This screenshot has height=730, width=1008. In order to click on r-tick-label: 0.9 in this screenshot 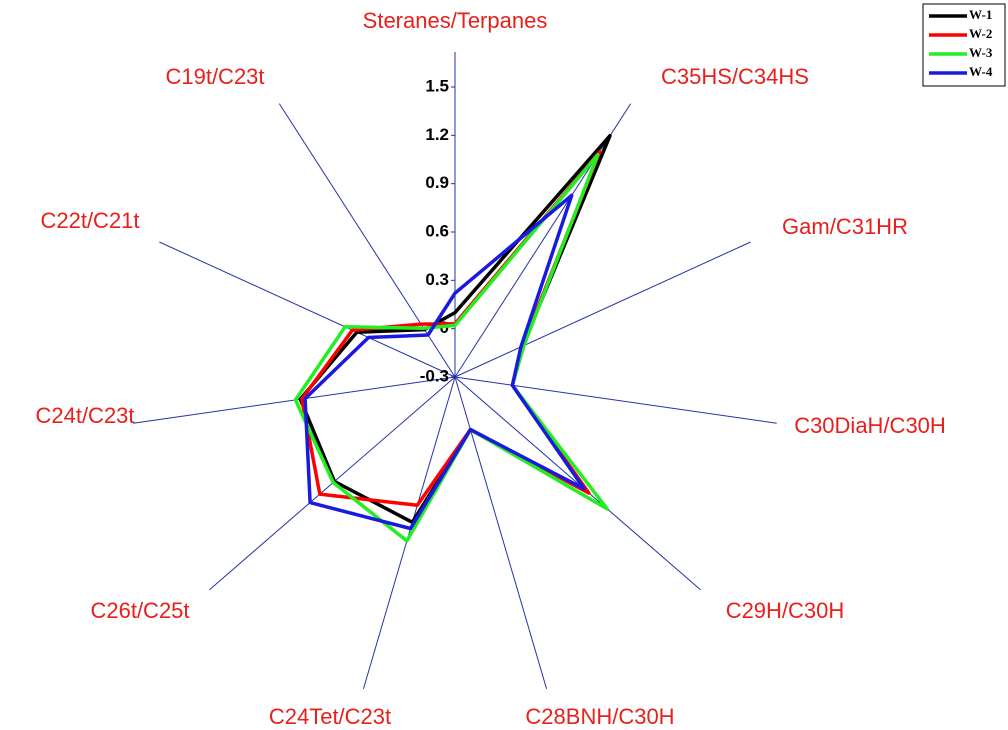, I will do `click(437, 182)`.